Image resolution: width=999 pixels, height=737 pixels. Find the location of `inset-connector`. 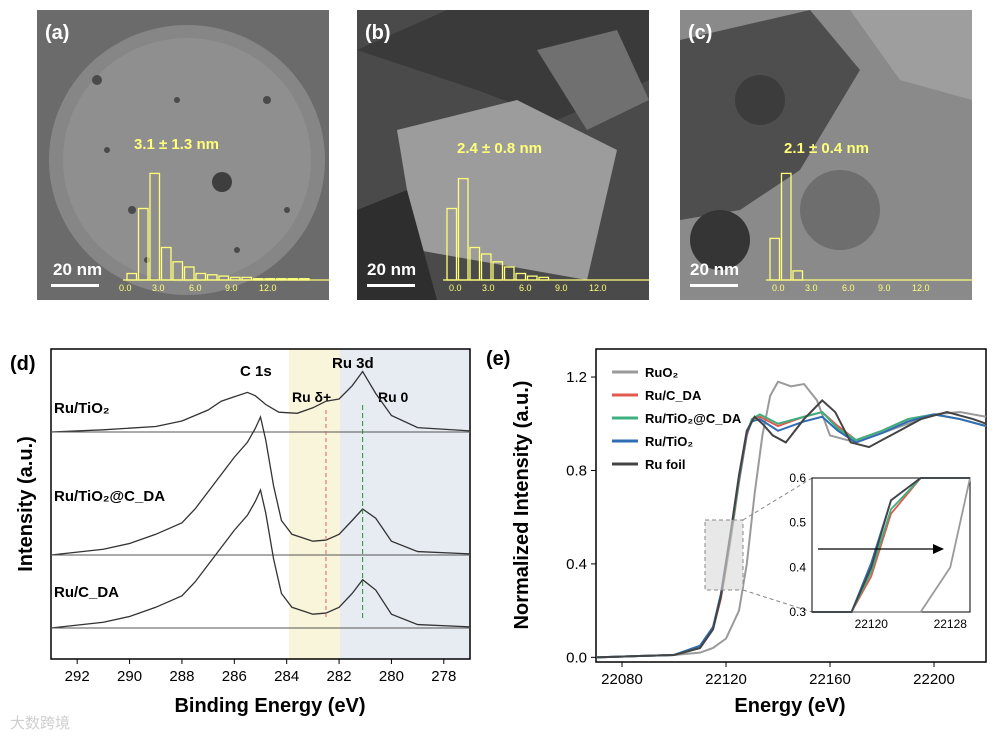

inset-connector is located at coordinates (777, 601).